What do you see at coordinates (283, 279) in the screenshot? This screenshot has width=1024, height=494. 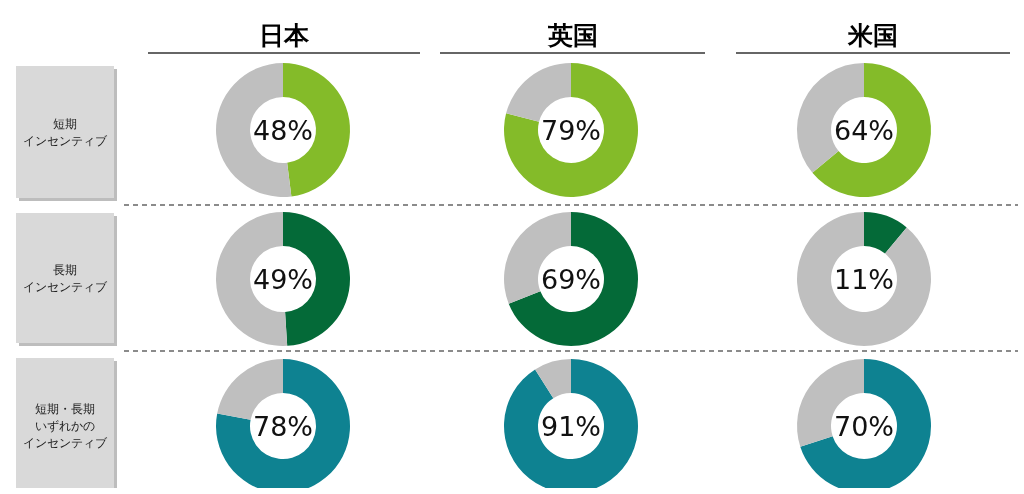 I see `text: 49%` at bounding box center [283, 279].